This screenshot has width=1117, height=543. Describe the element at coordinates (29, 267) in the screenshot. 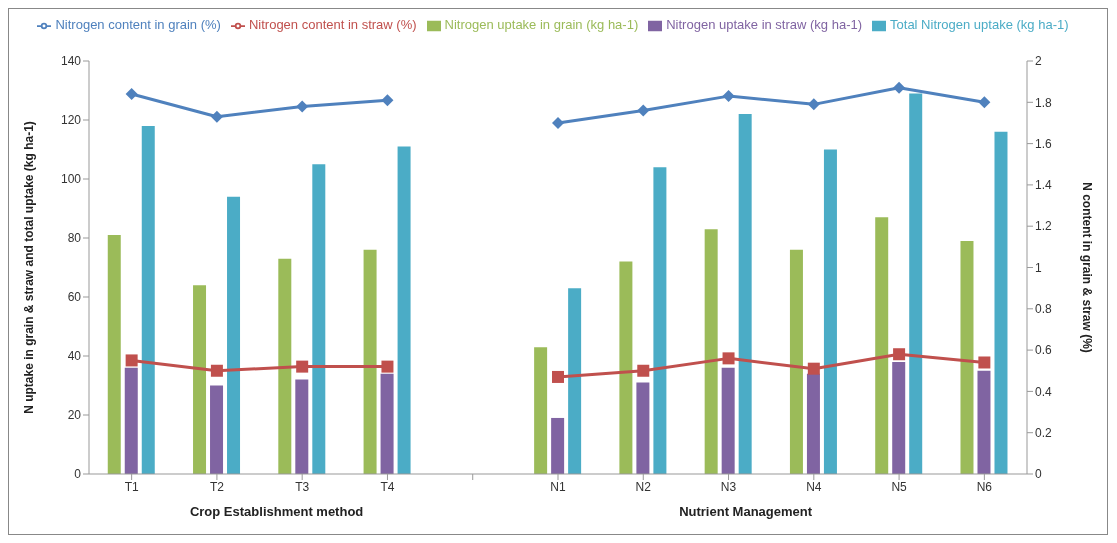

I see `y-axis-title: N uptake in grain & straw and total uptake (kg ha-1)` at that location.